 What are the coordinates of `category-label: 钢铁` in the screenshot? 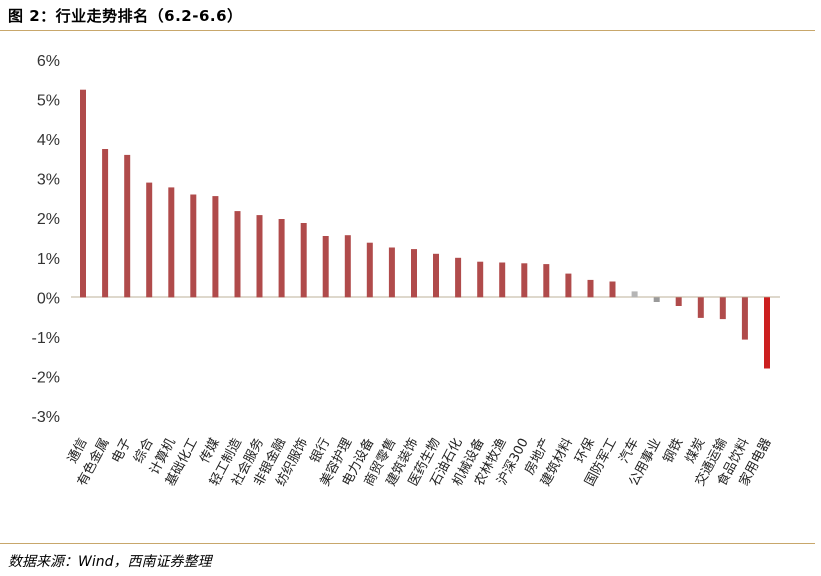 It's located at (673, 451).